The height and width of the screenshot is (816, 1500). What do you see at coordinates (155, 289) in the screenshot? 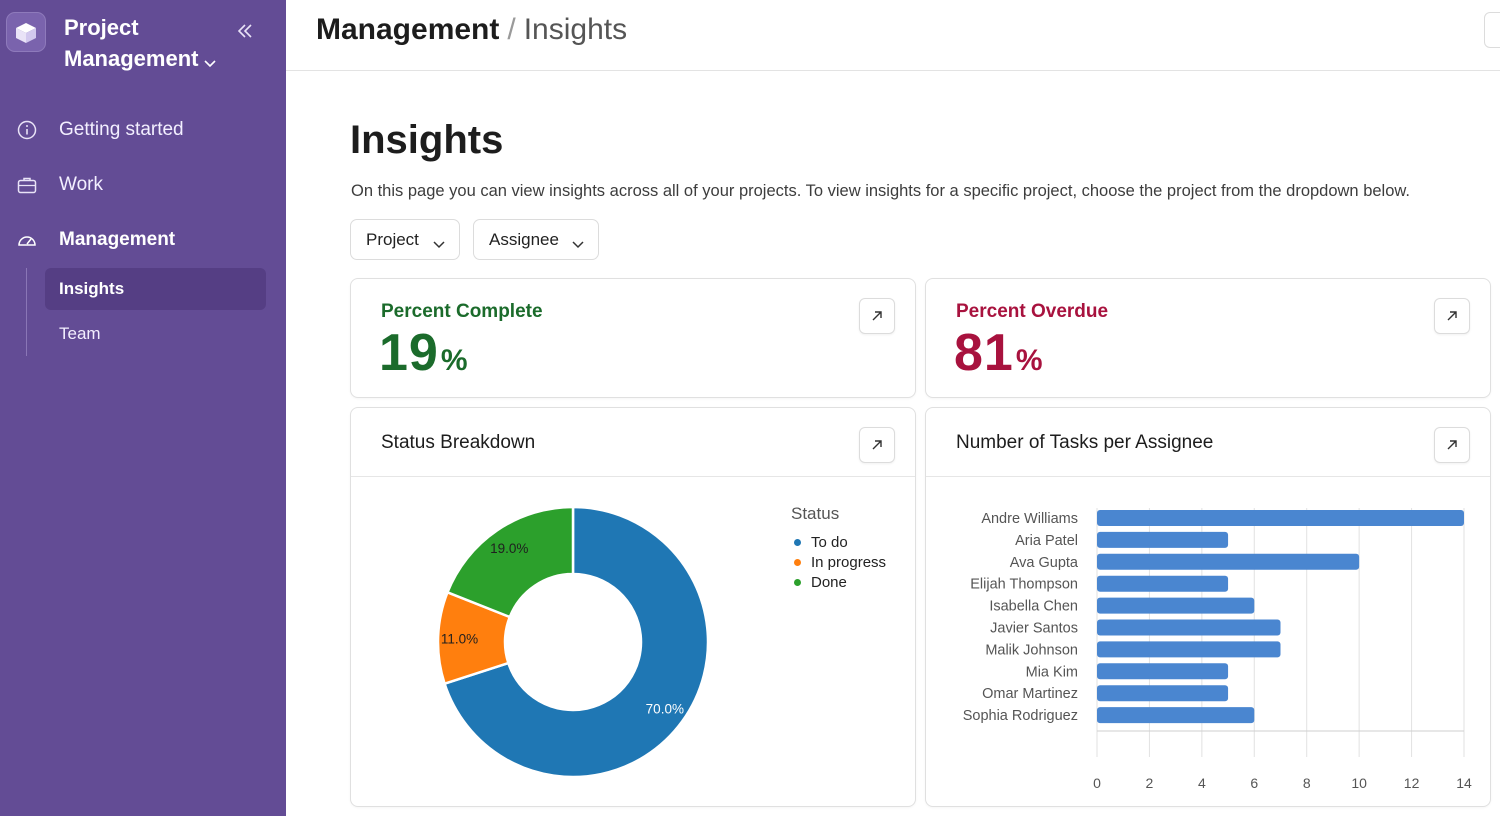
I see `sidebar-subitem-insights: Insights` at bounding box center [155, 289].